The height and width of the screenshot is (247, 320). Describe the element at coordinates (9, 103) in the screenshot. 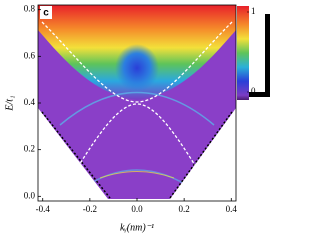

I see `y-axis-label: E/t₁` at that location.